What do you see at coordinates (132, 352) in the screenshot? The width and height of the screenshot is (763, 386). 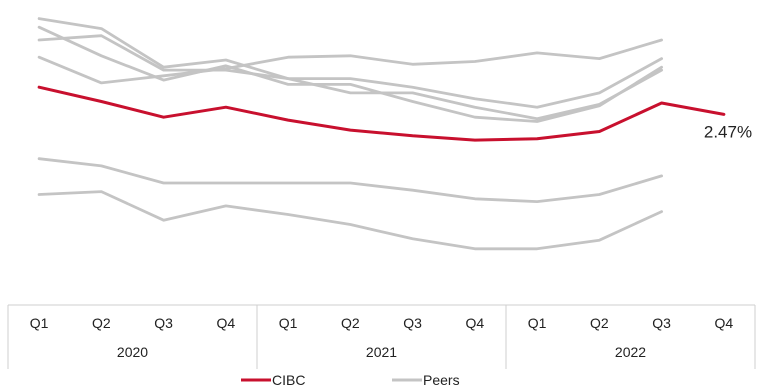 I see `year-label-2020: 2020` at bounding box center [132, 352].